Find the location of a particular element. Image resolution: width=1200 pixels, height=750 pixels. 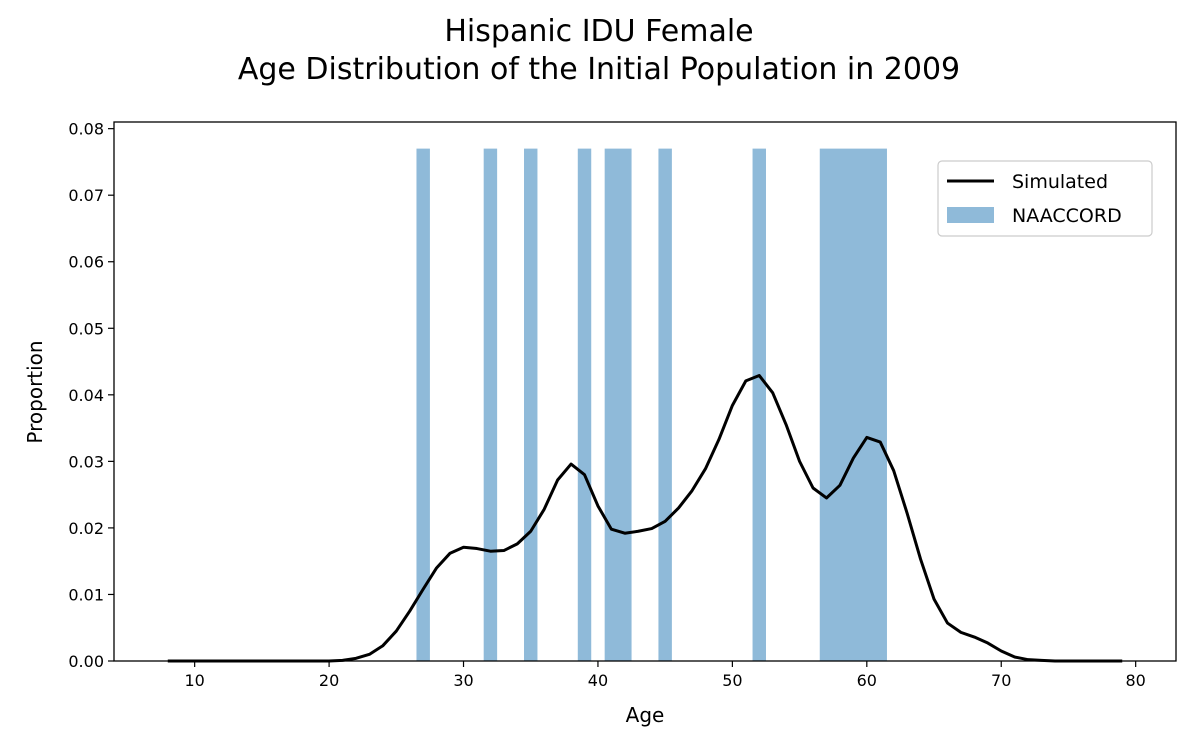

x-tick-label: 20 is located at coordinates (329, 680).